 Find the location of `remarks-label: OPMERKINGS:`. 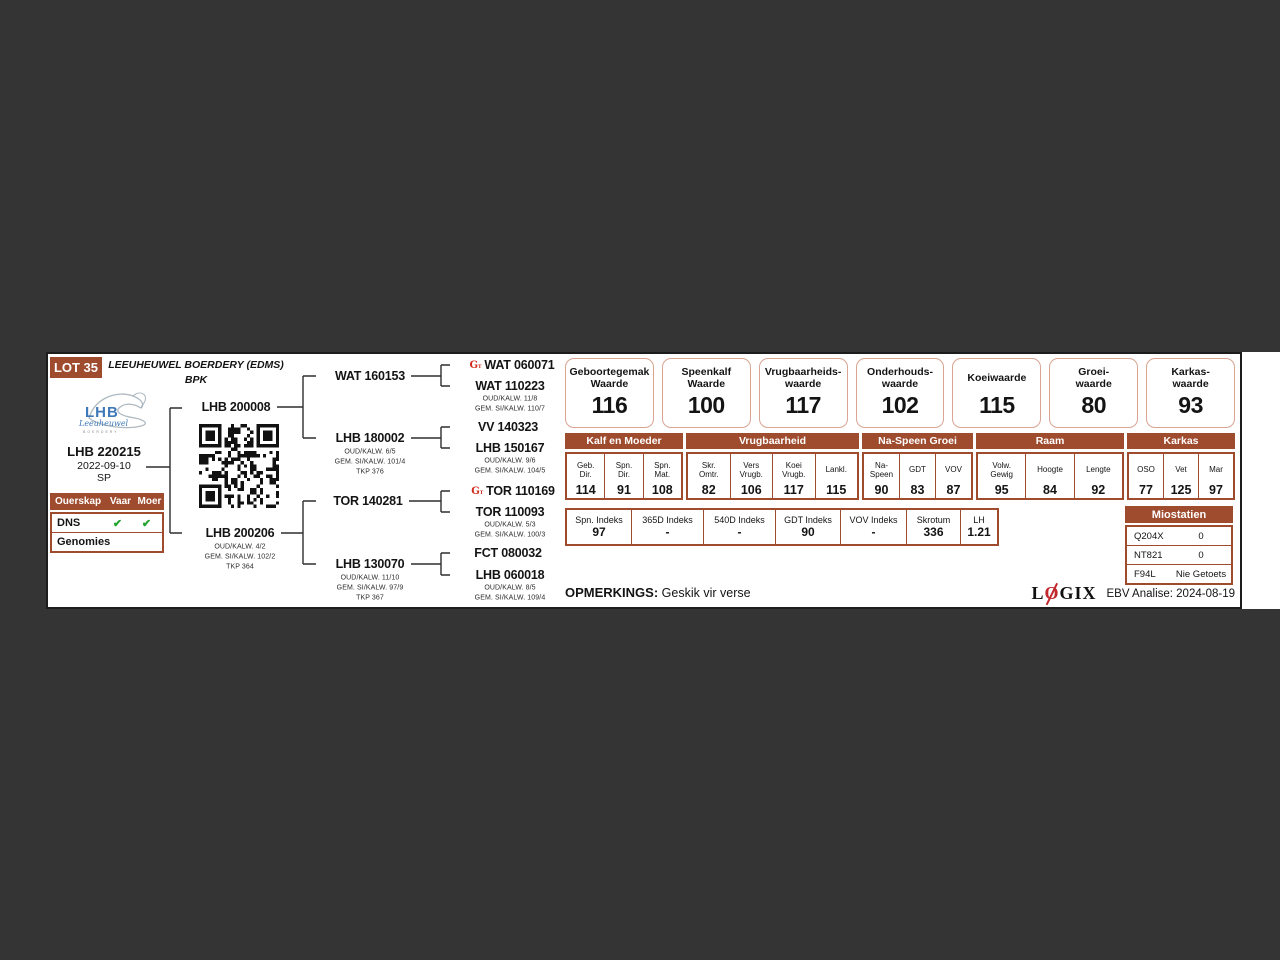

remarks-label: OPMERKINGS: is located at coordinates (612, 592).